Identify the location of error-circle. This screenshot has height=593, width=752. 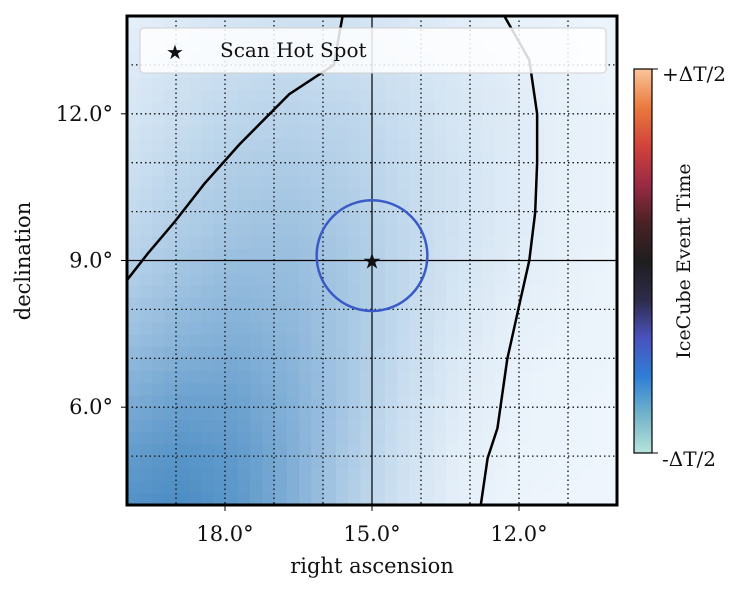
(372, 255).